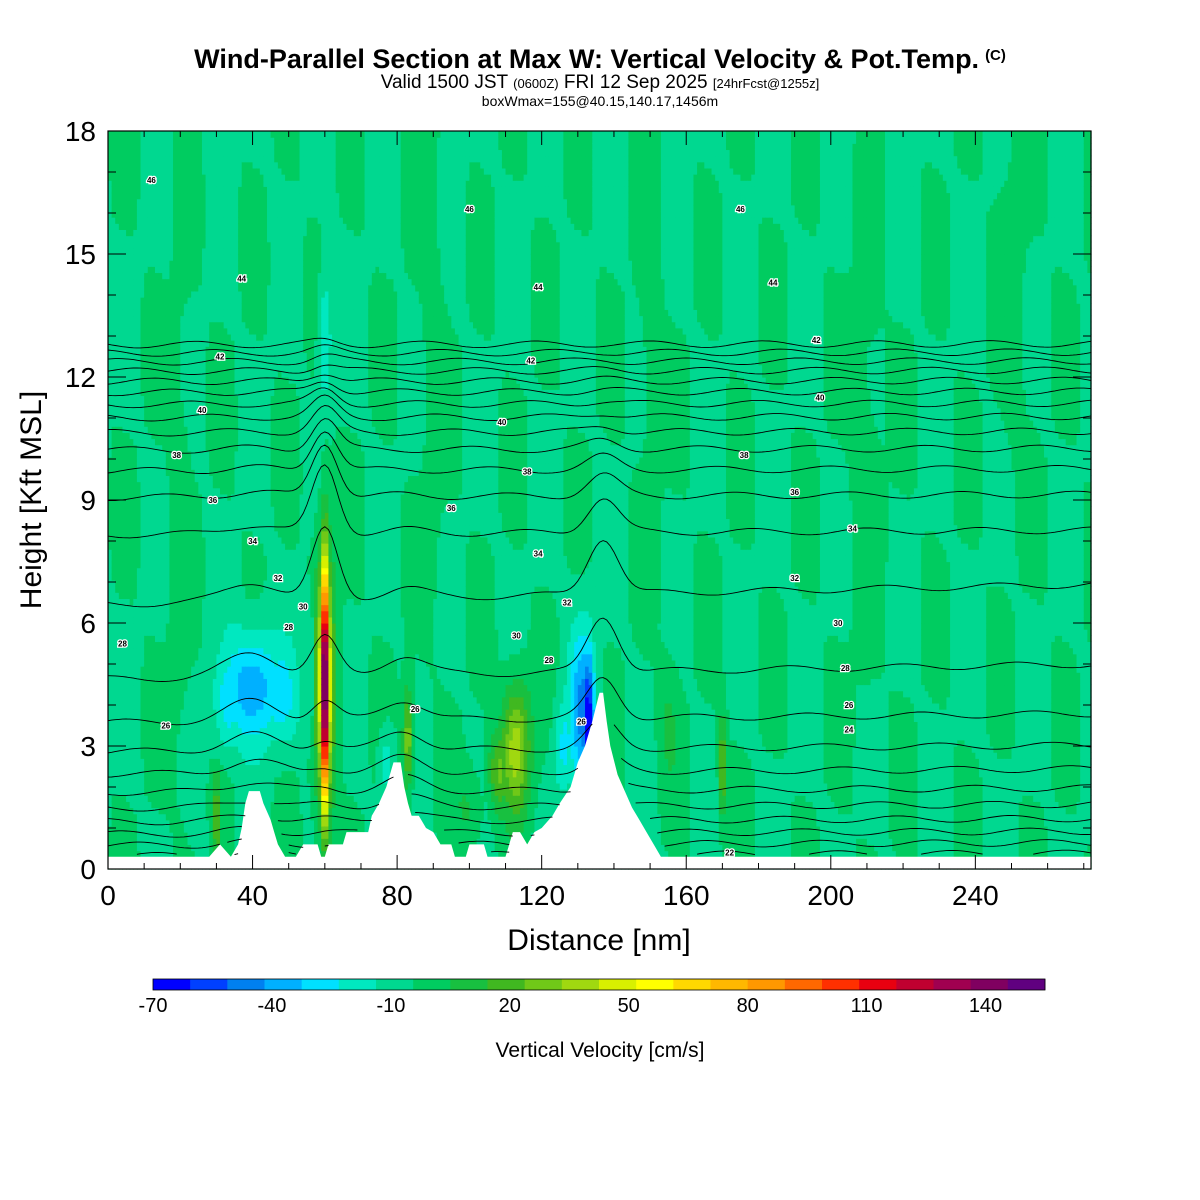  What do you see at coordinates (686, 895) in the screenshot?
I see `x-tick-label: 160` at bounding box center [686, 895].